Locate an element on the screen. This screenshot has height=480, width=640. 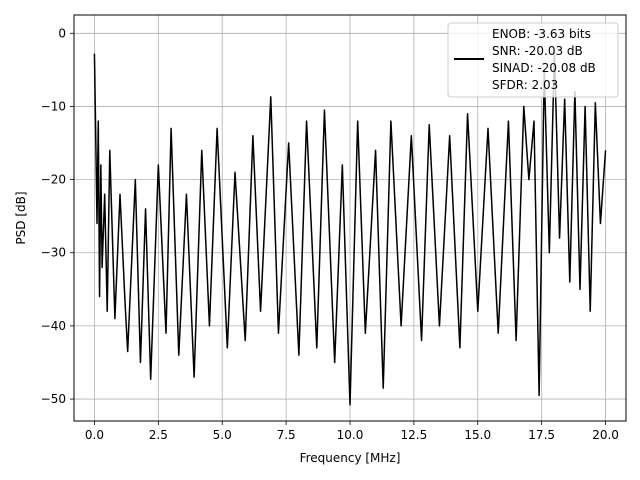
y-tick-label: −50 is located at coordinates (53, 399).